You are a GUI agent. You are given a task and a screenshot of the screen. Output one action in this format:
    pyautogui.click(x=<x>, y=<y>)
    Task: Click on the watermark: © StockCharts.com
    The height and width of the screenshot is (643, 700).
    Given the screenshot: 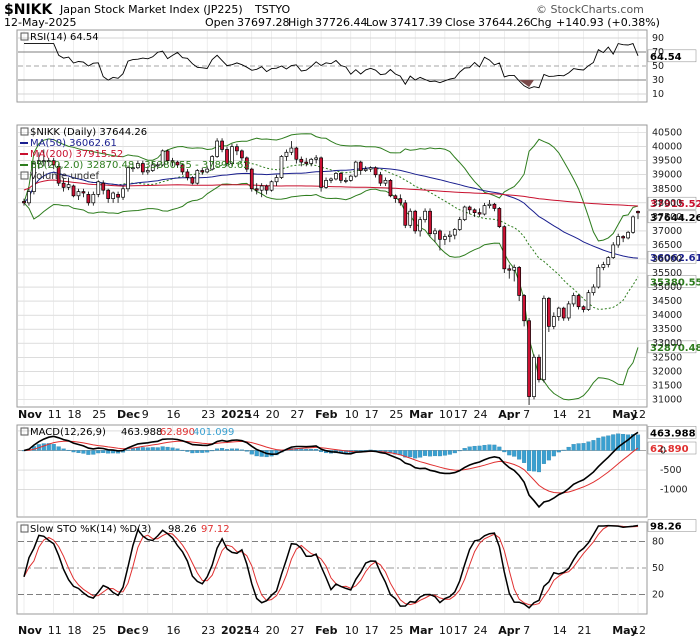 What is the action you would take?
    pyautogui.click(x=590, y=9)
    